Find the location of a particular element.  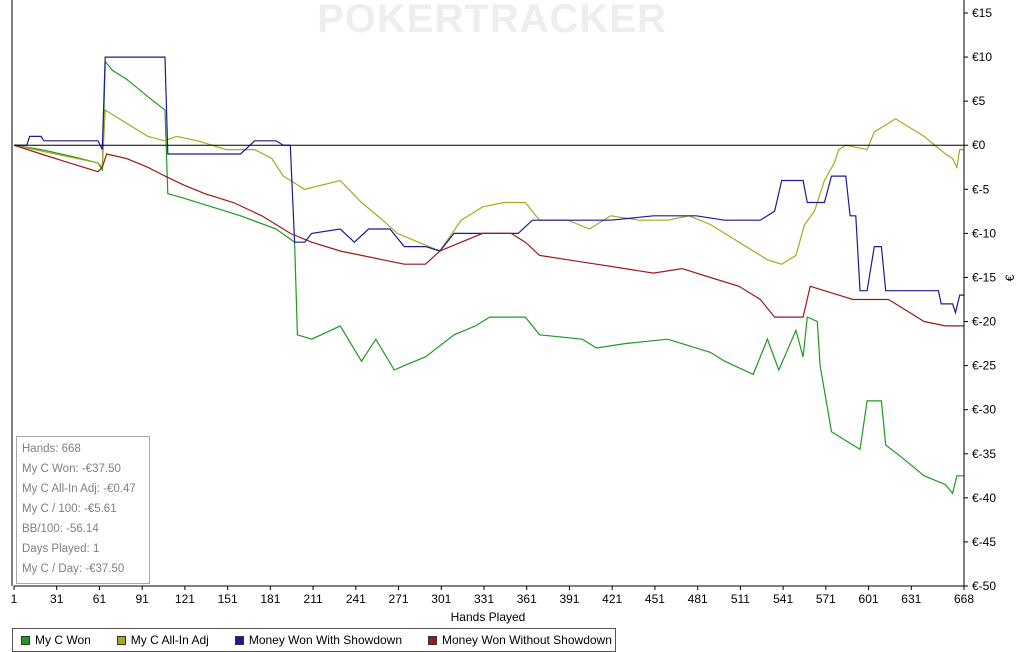

stats-days-played: Days Played: 1 is located at coordinates (61, 549).